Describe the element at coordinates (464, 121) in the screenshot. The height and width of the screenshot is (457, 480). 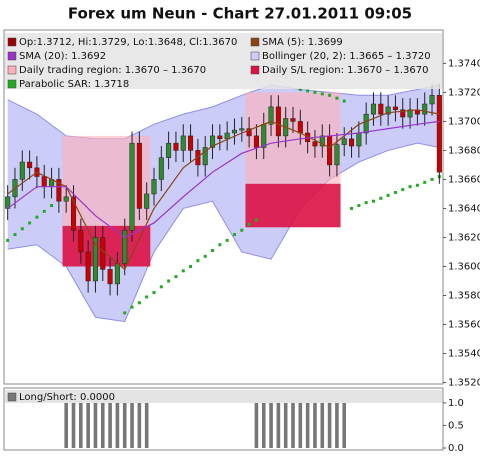
I see `y-tick-label: 1.3700` at that location.